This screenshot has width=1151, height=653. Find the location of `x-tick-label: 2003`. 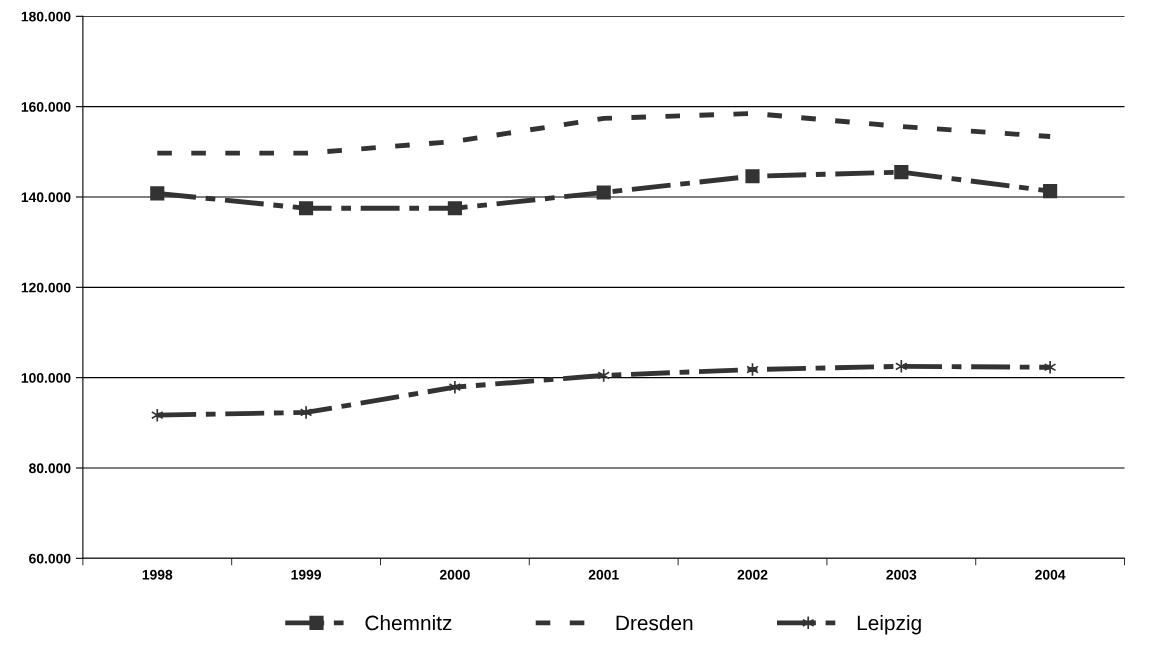

x-tick-label: 2003 is located at coordinates (901, 574).